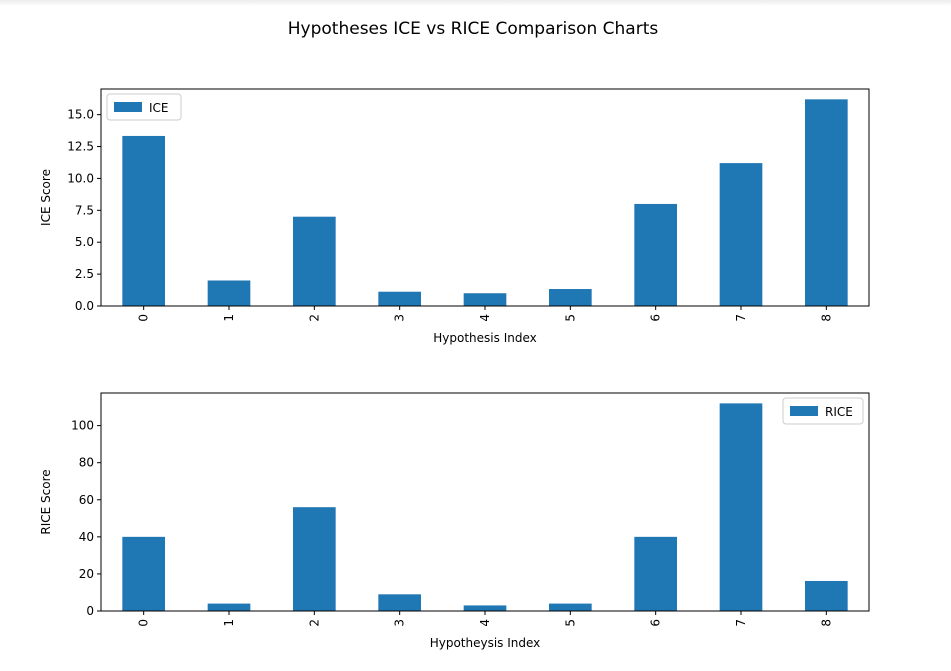 The width and height of the screenshot is (951, 671). I want to click on rice-x-tick-label: 1, so click(229, 623).